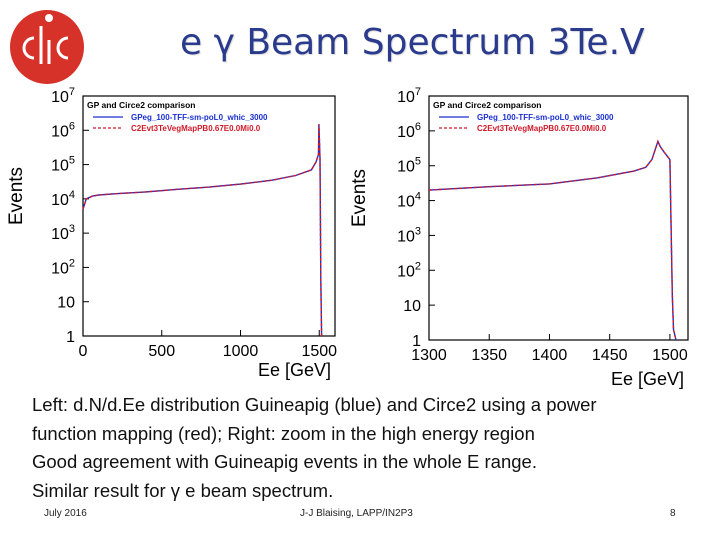 Image resolution: width=720 pixels, height=540 pixels. What do you see at coordinates (241, 351) in the screenshot?
I see `x-tick-label: 1000` at bounding box center [241, 351].